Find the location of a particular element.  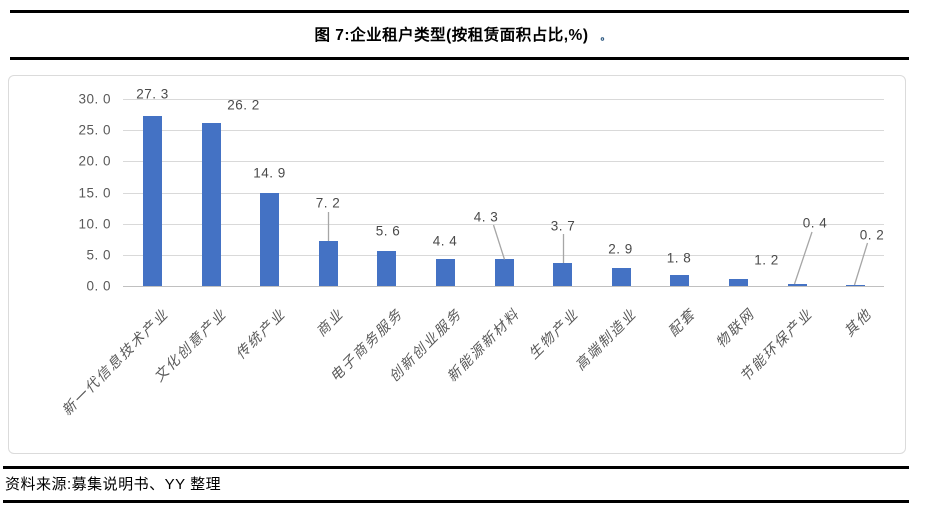

bottom-divider-line is located at coordinates (456, 501).